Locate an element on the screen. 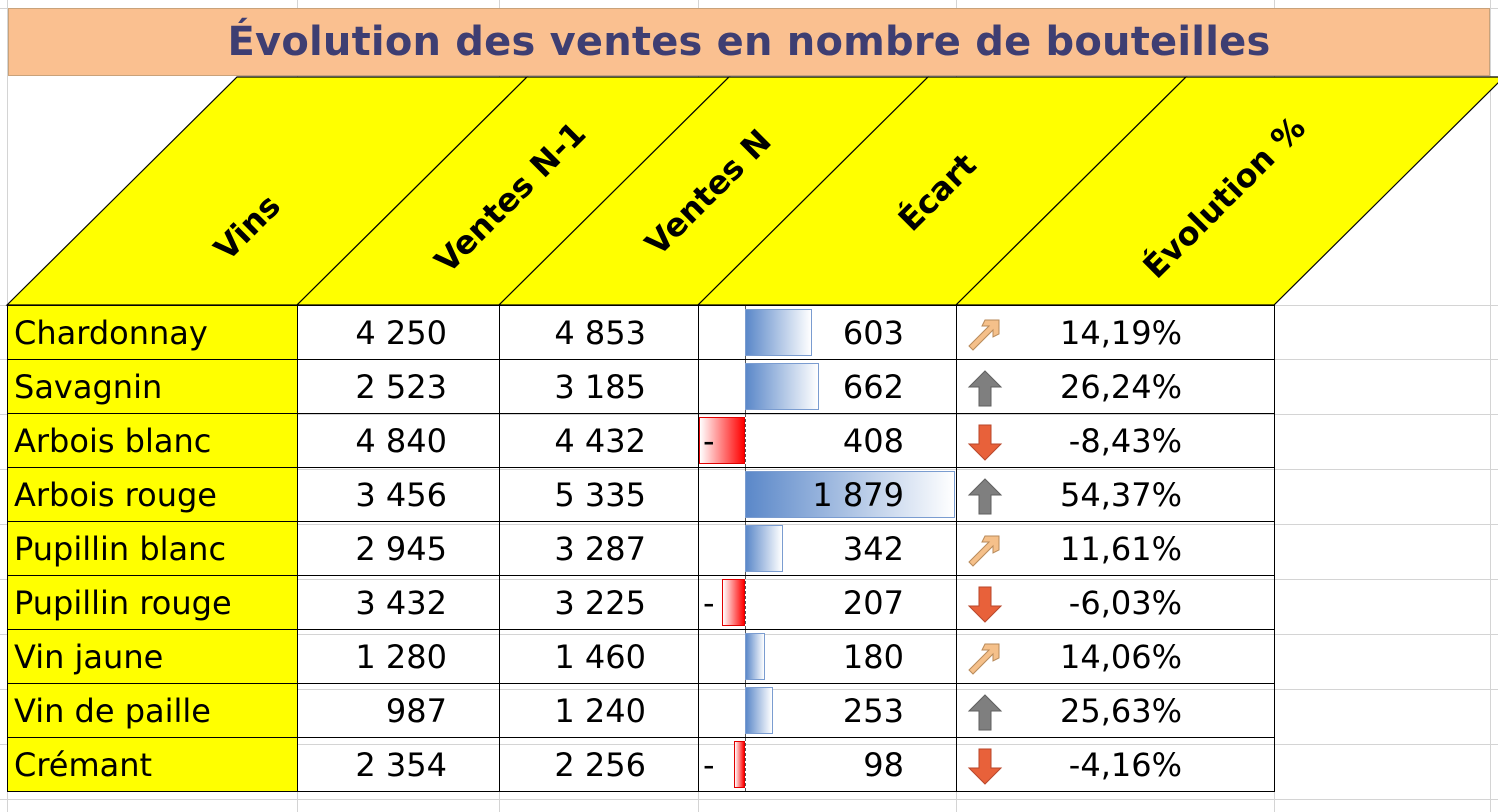 This screenshot has height=812, width=1498. wine-name-cell: Chardonnay is located at coordinates (152, 332).